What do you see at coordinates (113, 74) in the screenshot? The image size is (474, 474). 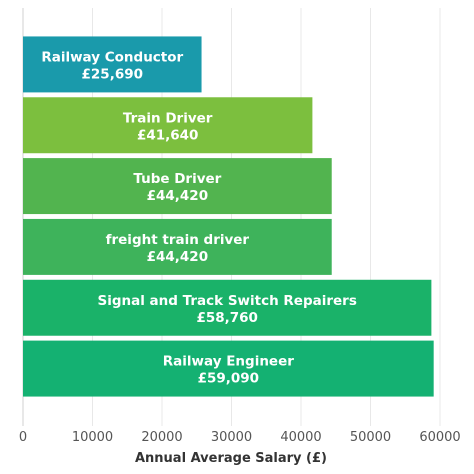 I see `bar-value-label: £25,690` at bounding box center [113, 74].